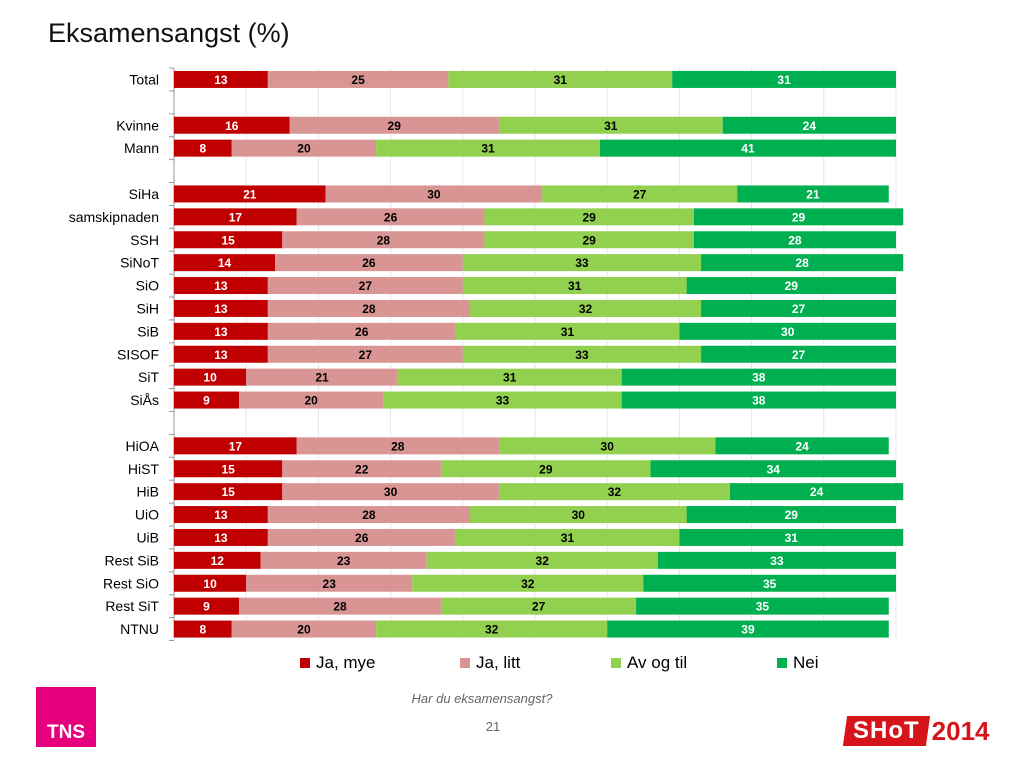 This screenshot has width=1024, height=768. What do you see at coordinates (490, 663) in the screenshot?
I see `legend-item-ja-litt: Ja, litt` at bounding box center [490, 663].